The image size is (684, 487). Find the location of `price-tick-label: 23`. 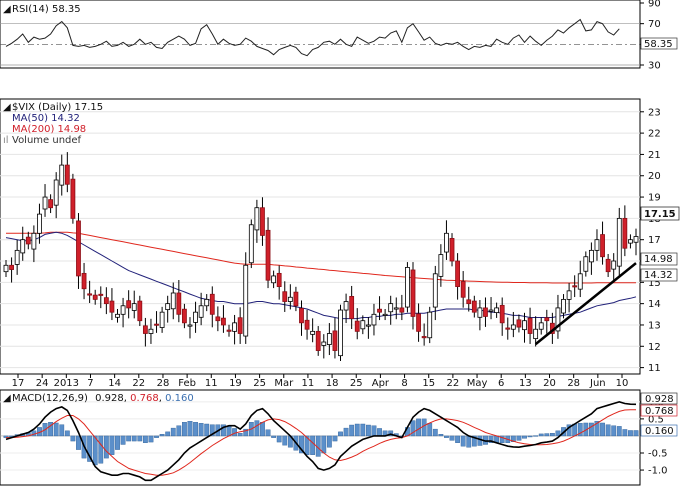

price-tick-label: 23 is located at coordinates (654, 112).